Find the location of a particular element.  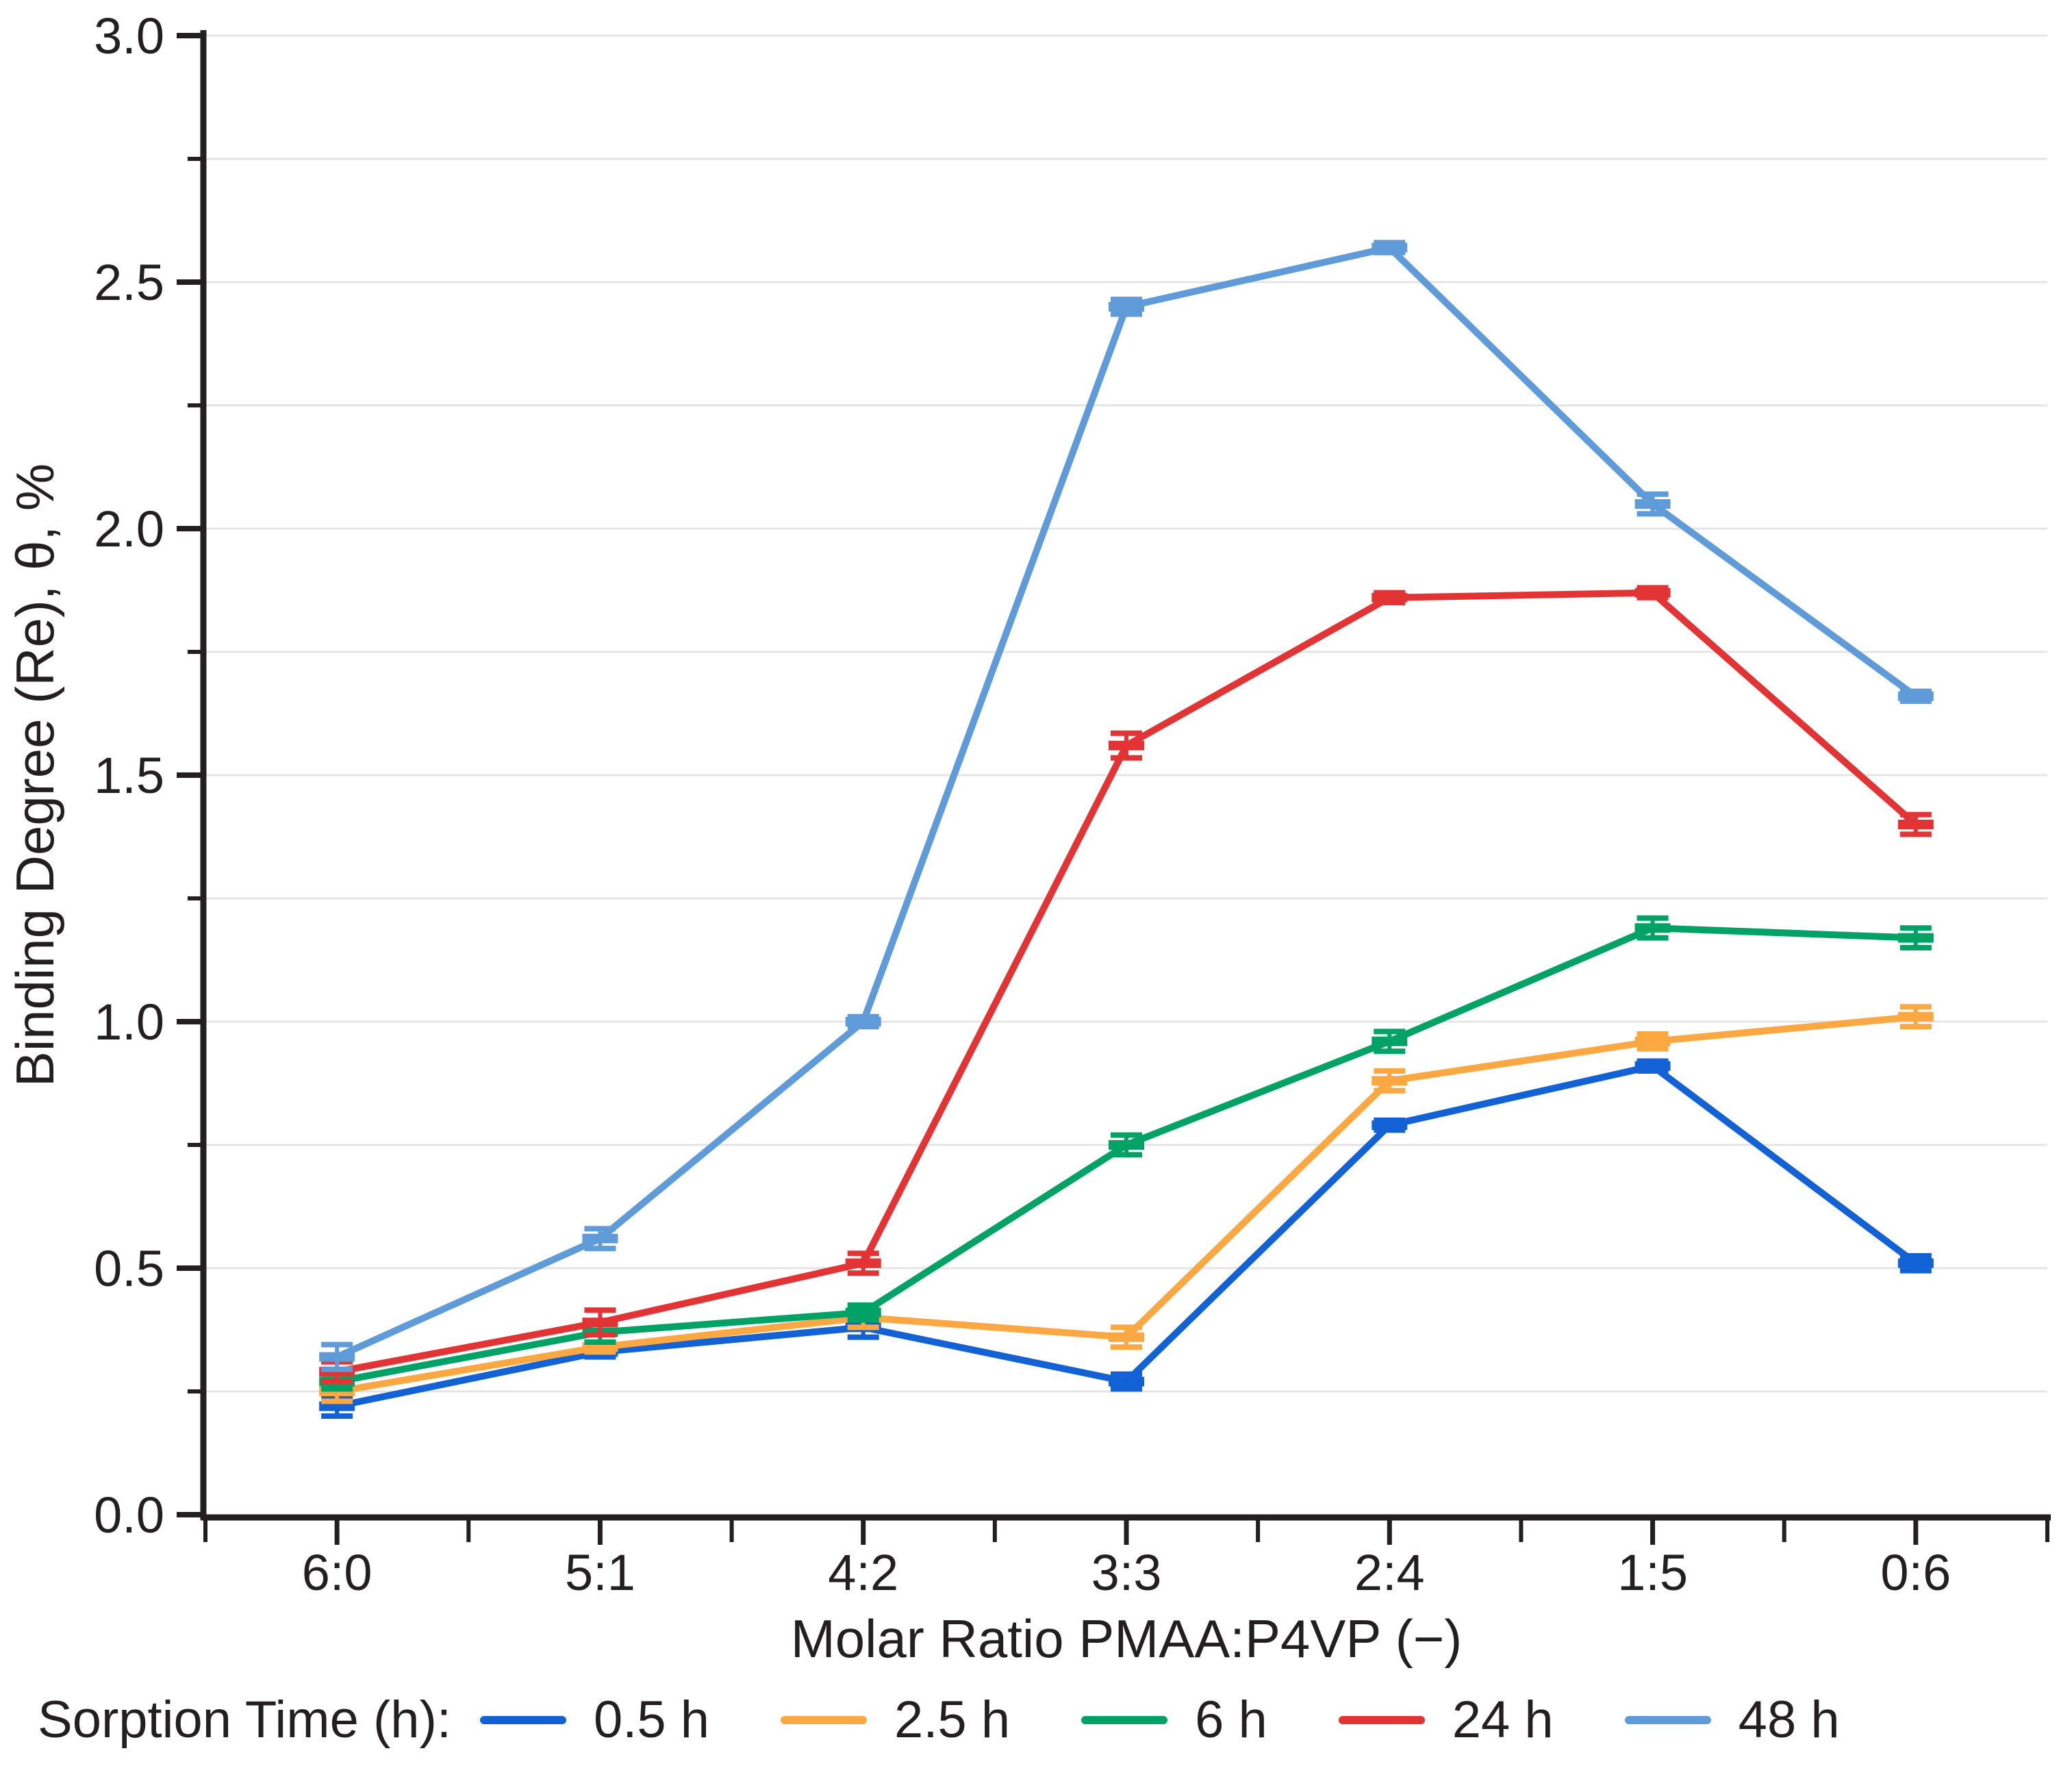

x-tick-label: 6:0 is located at coordinates (337, 1572).